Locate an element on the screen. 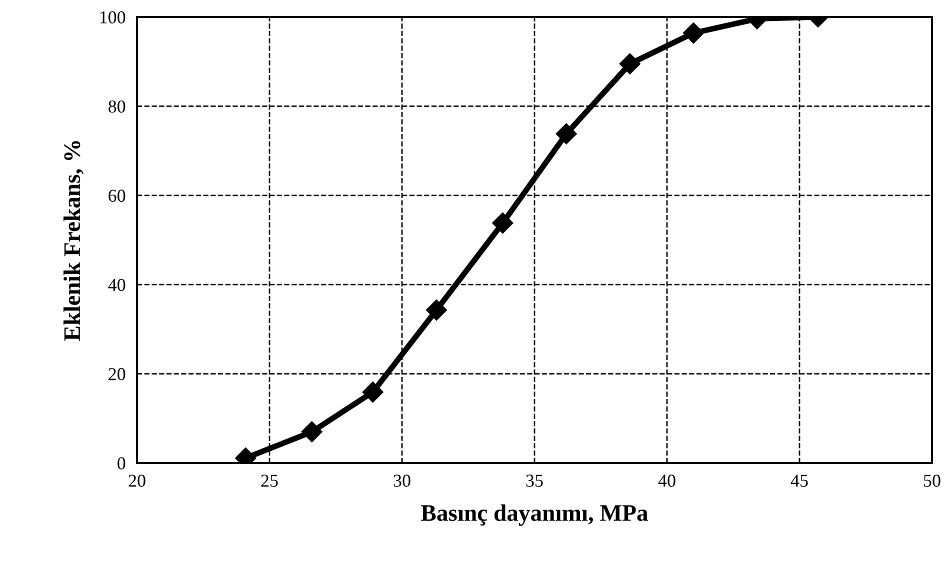 The image size is (948, 570). y-tick-label: 60 is located at coordinates (117, 196).